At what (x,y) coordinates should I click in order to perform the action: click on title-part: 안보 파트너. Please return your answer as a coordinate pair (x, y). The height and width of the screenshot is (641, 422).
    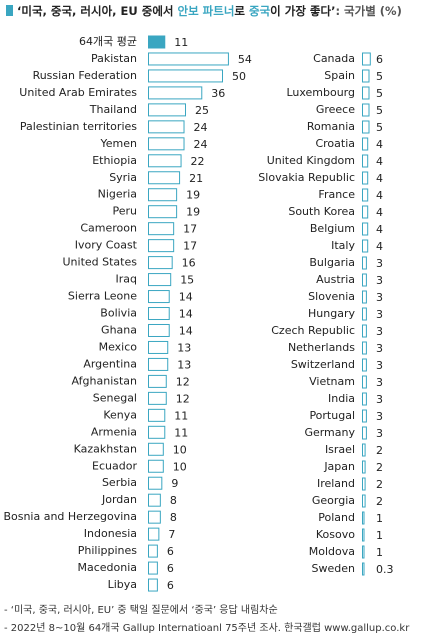
    Looking at the image, I should click on (206, 11).